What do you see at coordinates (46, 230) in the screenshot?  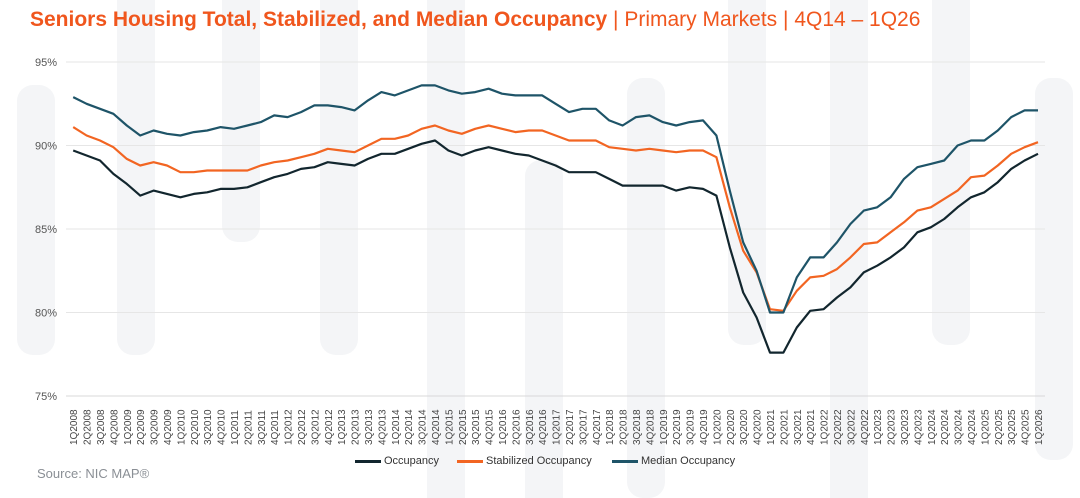 I see `y-tick-label: 85%` at bounding box center [46, 230].